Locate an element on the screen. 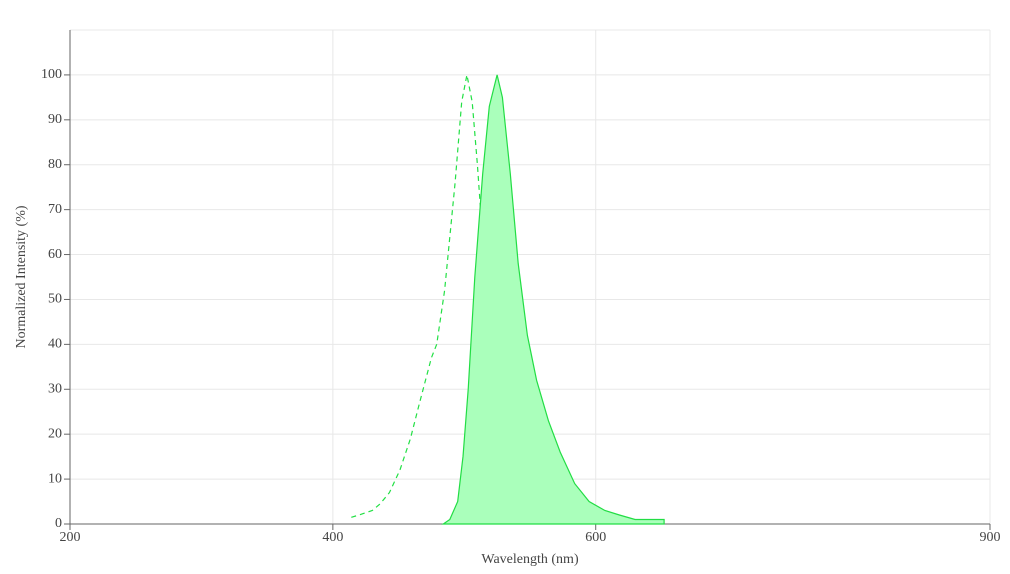 The width and height of the screenshot is (1010, 574). y-tick-label: 0 is located at coordinates (58, 523).